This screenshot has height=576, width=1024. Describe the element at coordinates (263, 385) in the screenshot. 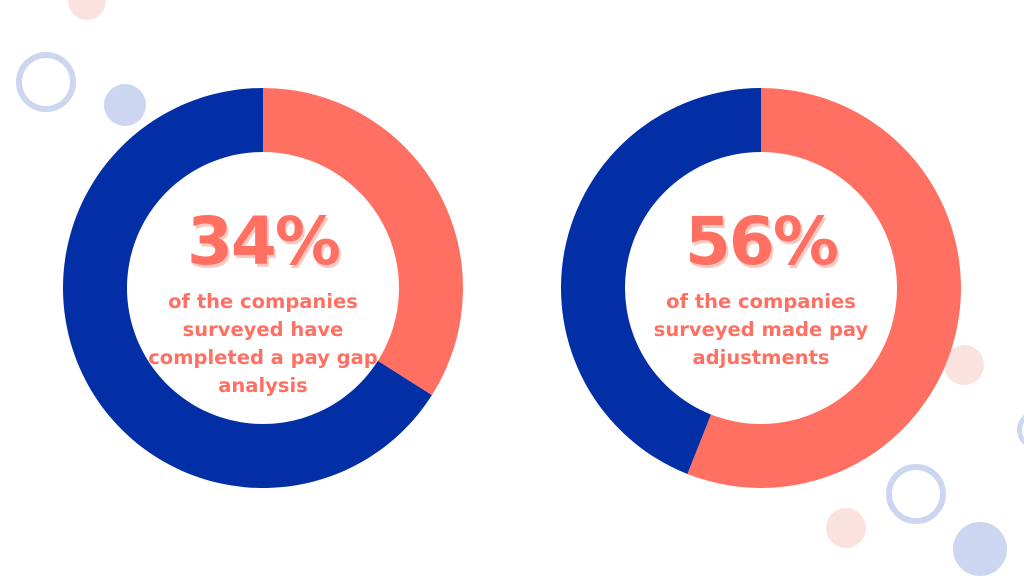

I see `caption-line: analysis` at that location.